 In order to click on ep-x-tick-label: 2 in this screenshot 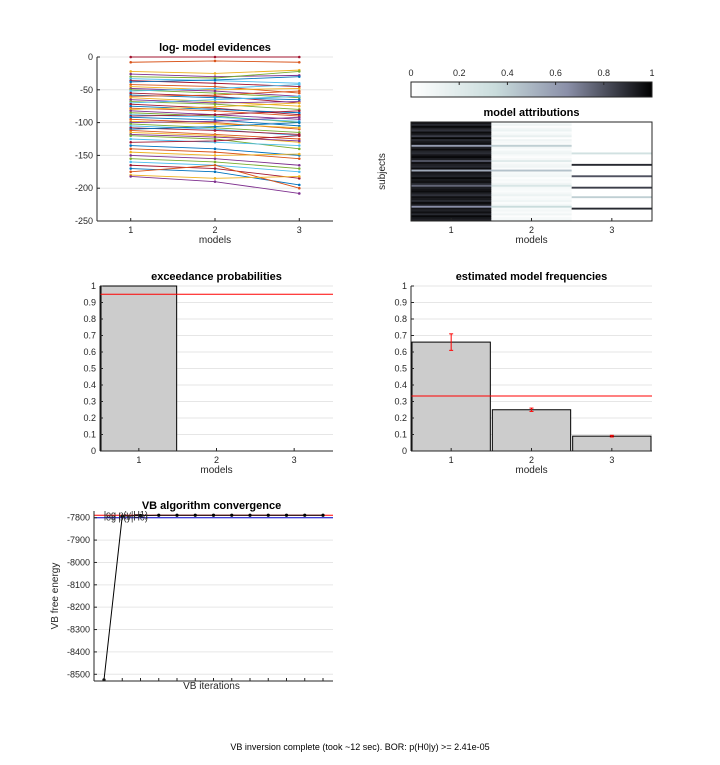, I will do `click(216, 460)`.